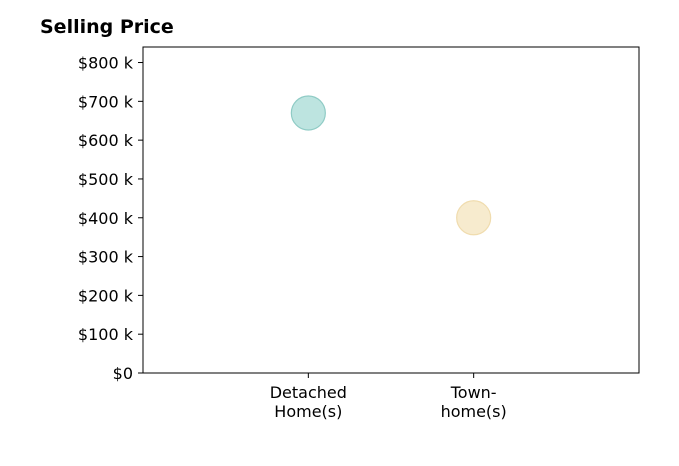 This screenshot has width=679, height=466. I want to click on x-tick-label: Detached Home(s), so click(308, 402).